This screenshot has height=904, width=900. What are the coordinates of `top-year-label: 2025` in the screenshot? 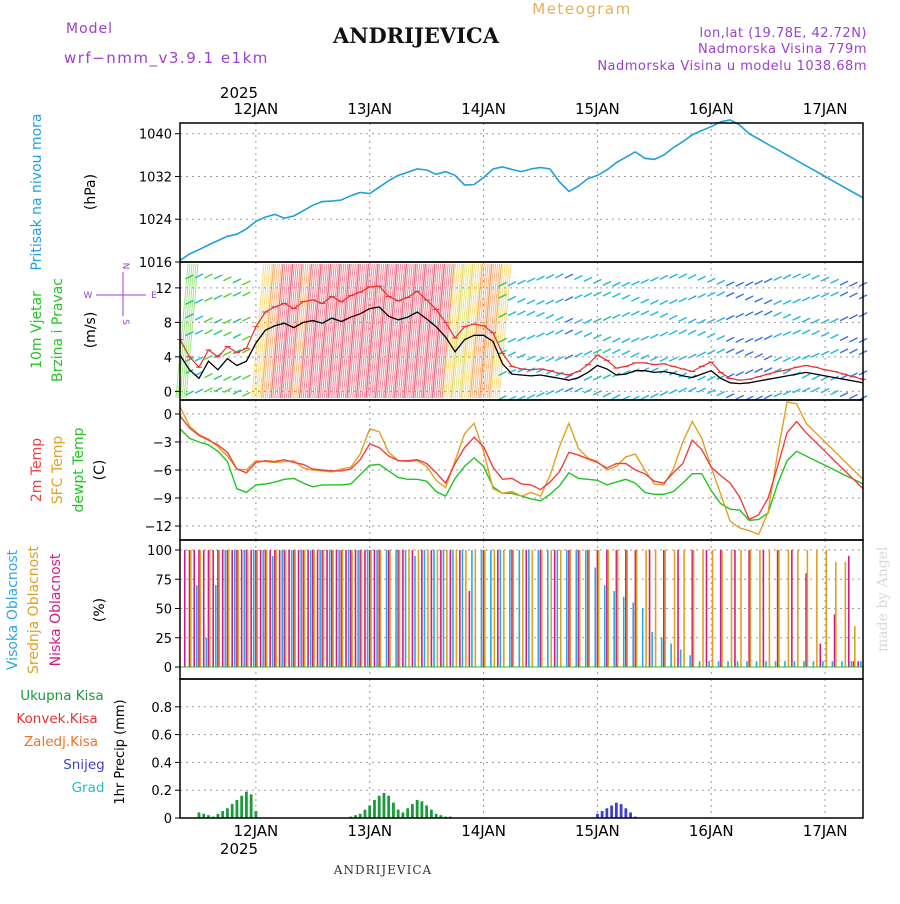 It's located at (239, 93).